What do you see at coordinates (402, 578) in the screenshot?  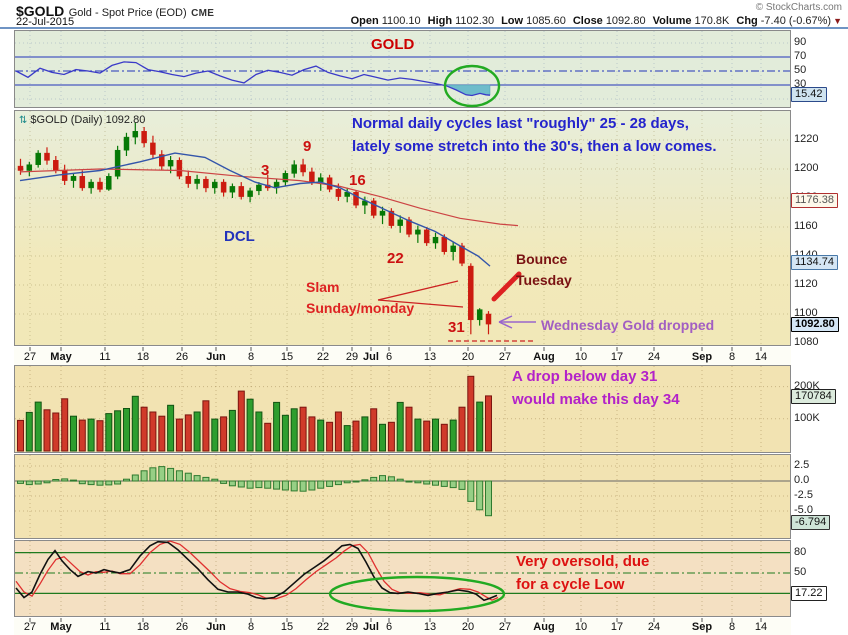 I see `stochastic-panel` at bounding box center [402, 578].